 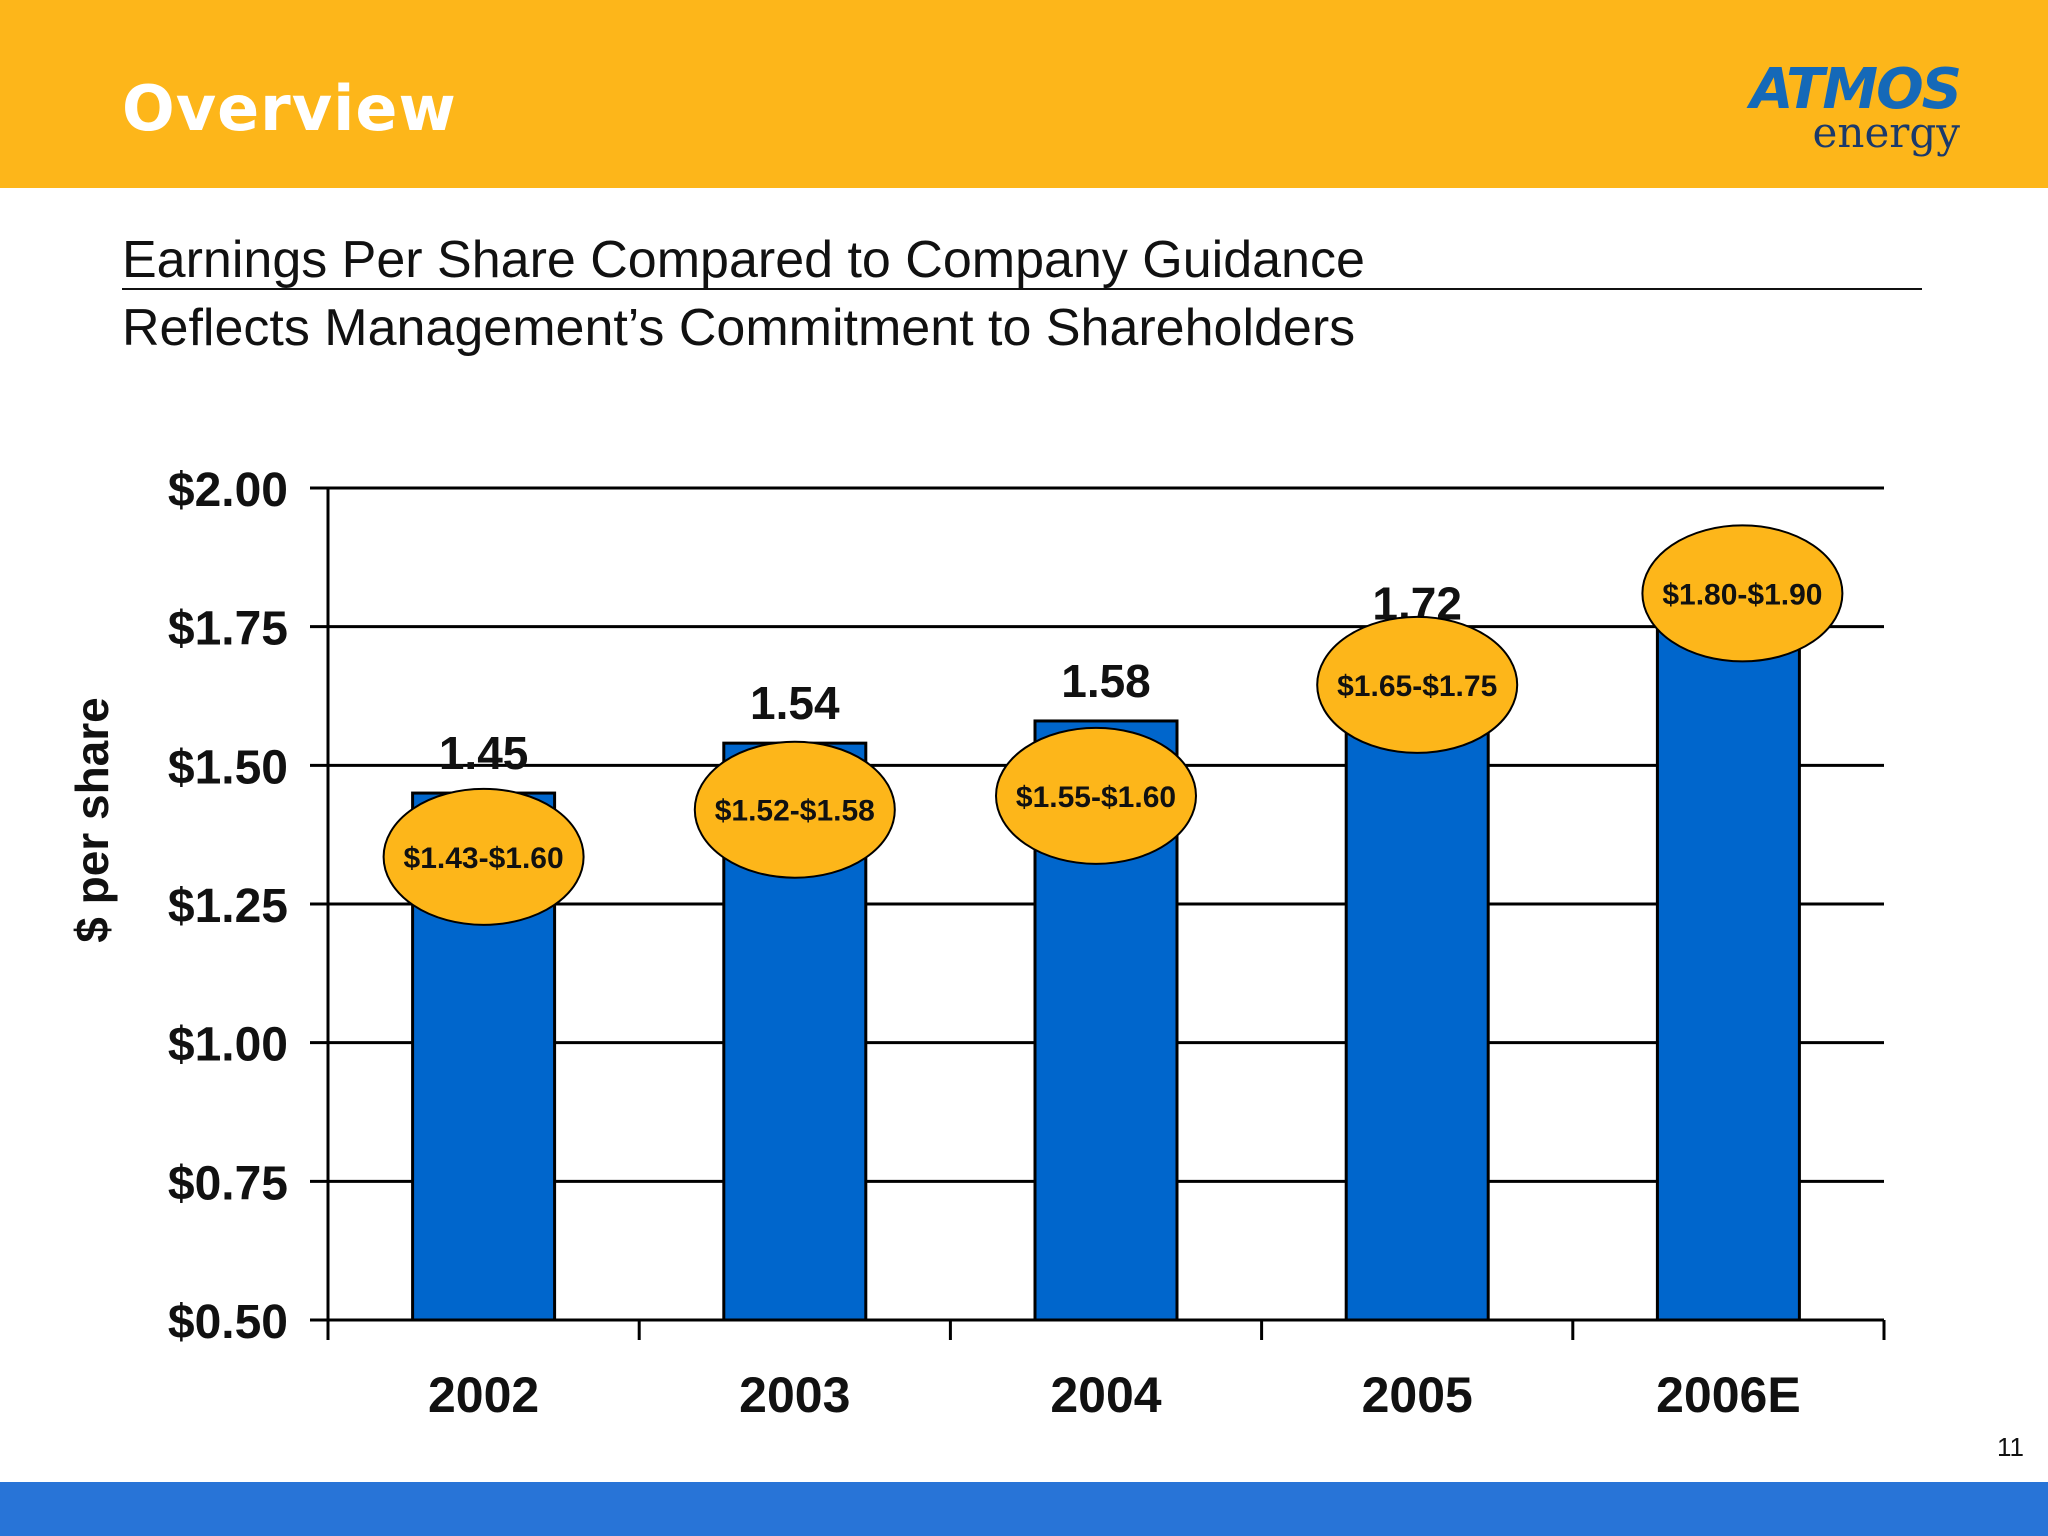 What do you see at coordinates (795, 703) in the screenshot?
I see `data-label: 1.54` at bounding box center [795, 703].